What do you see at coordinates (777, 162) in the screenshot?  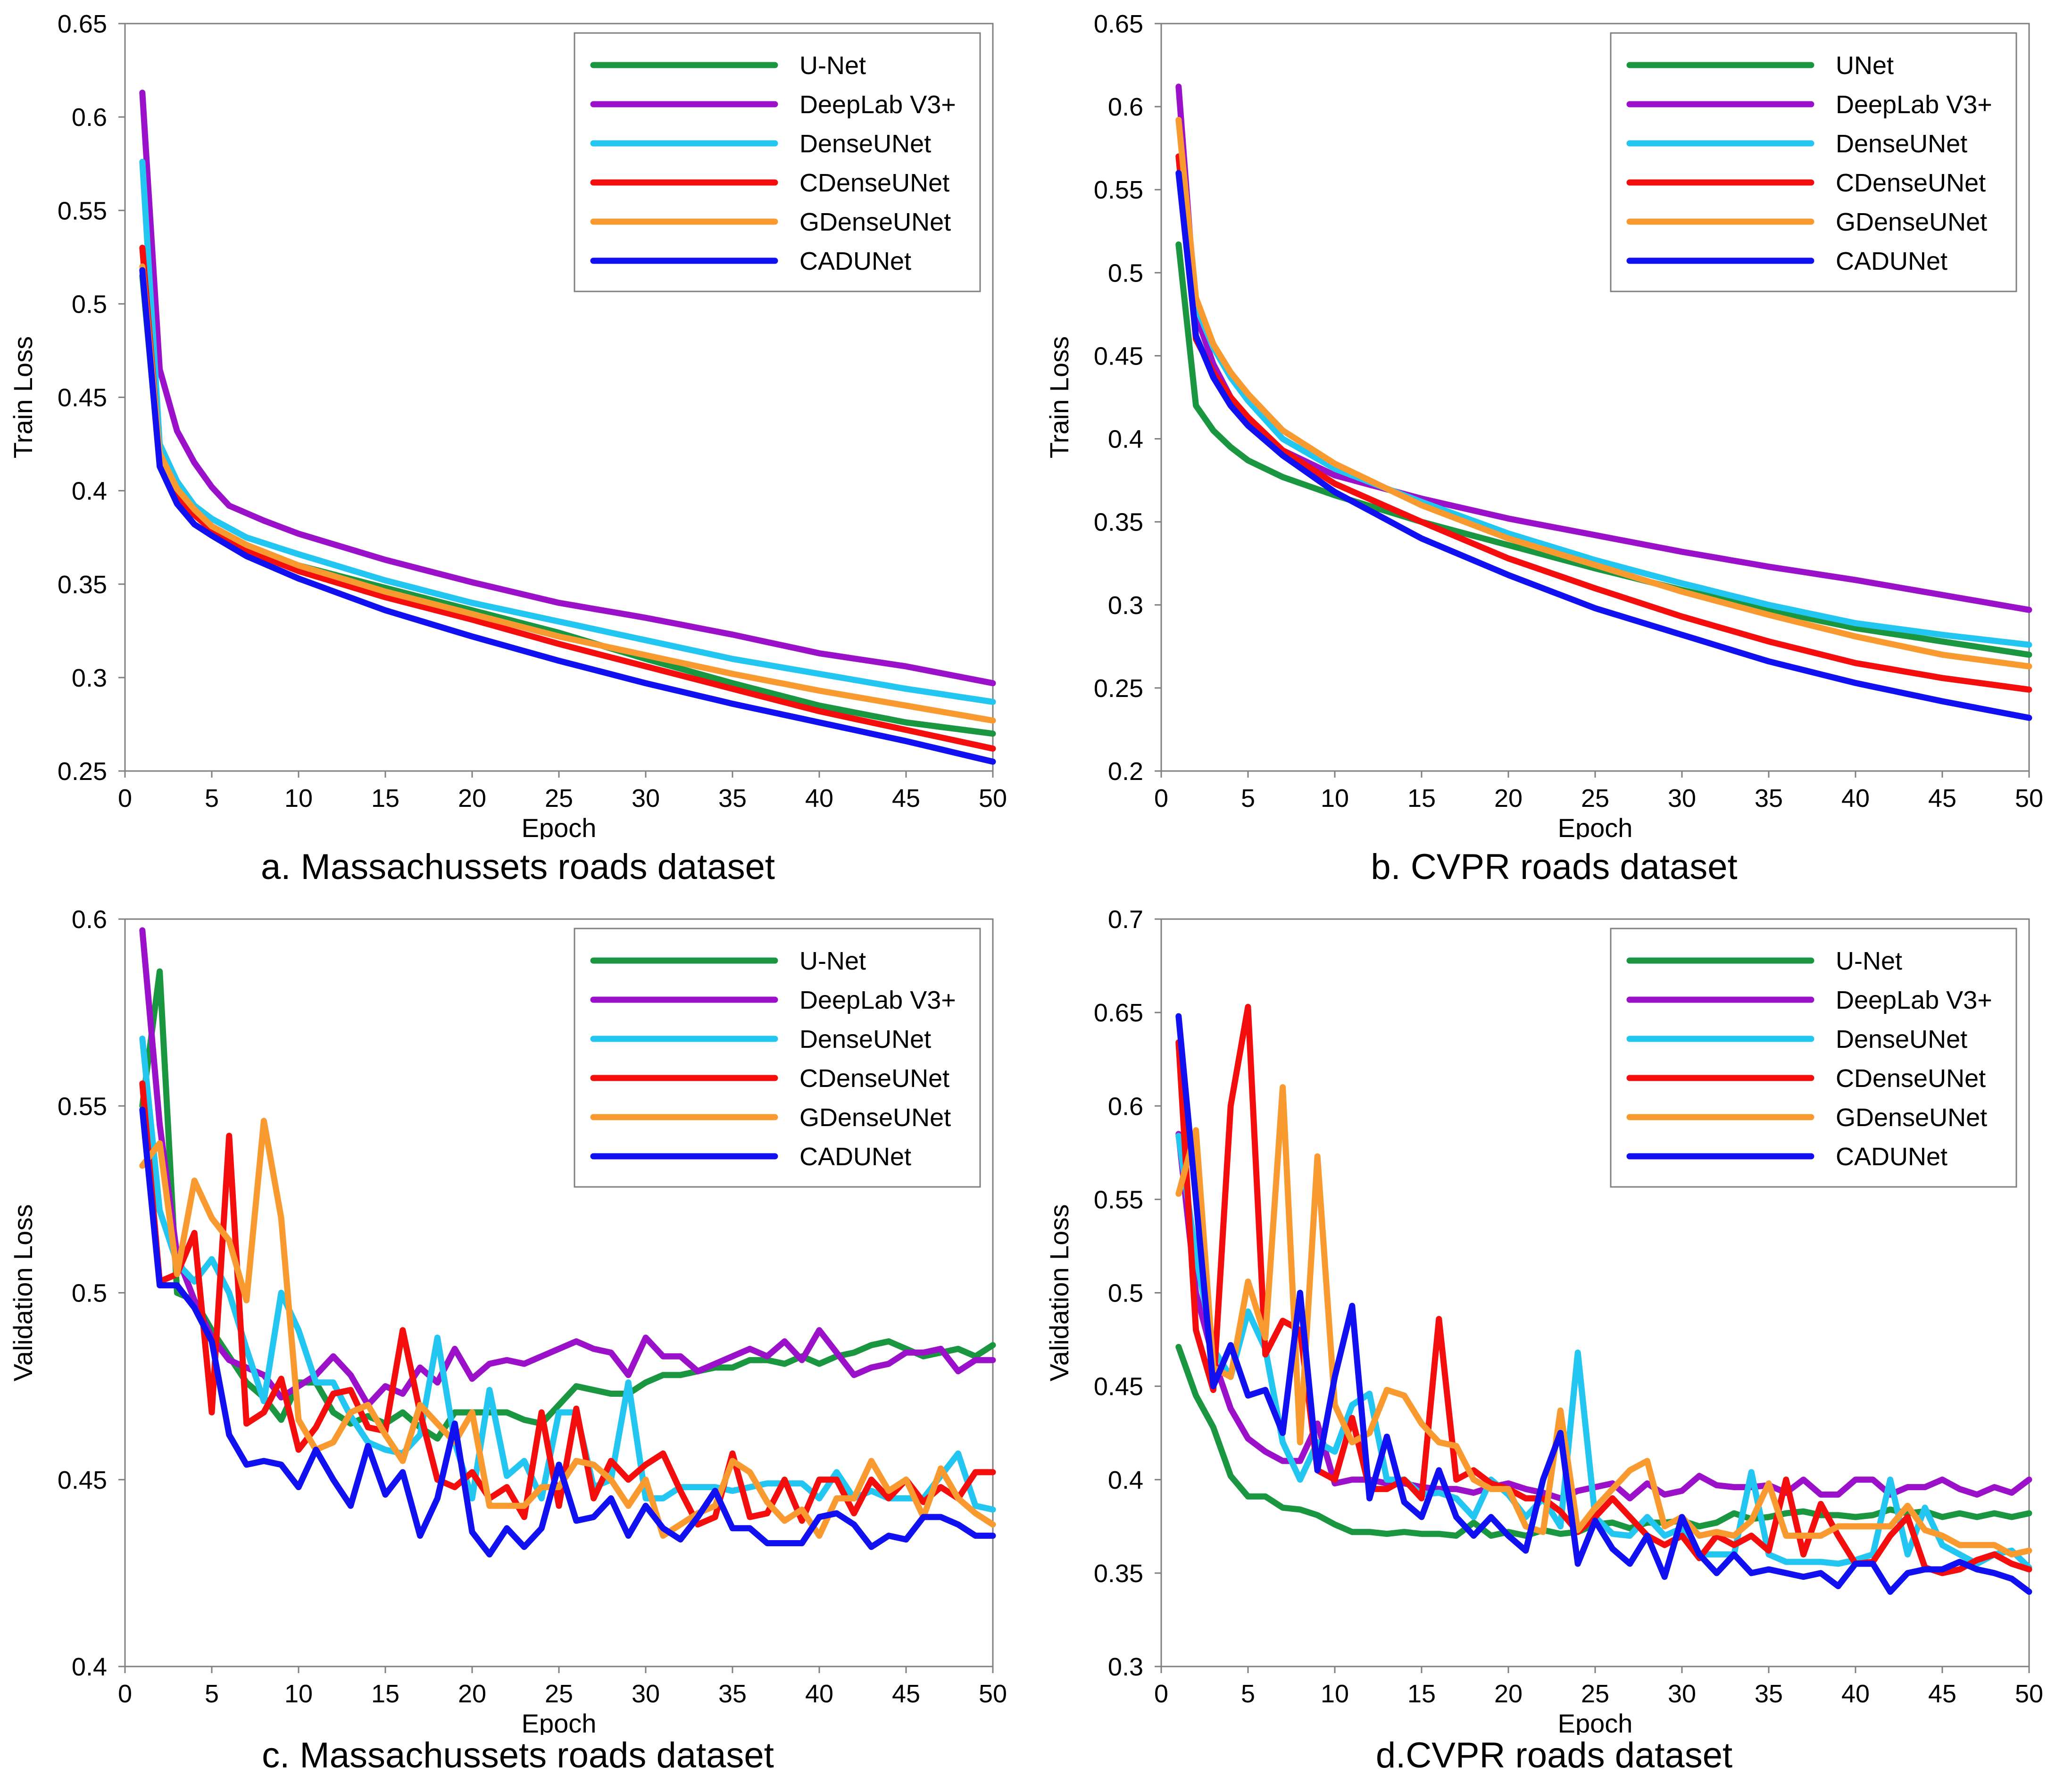 I see `legend-box-a` at bounding box center [777, 162].